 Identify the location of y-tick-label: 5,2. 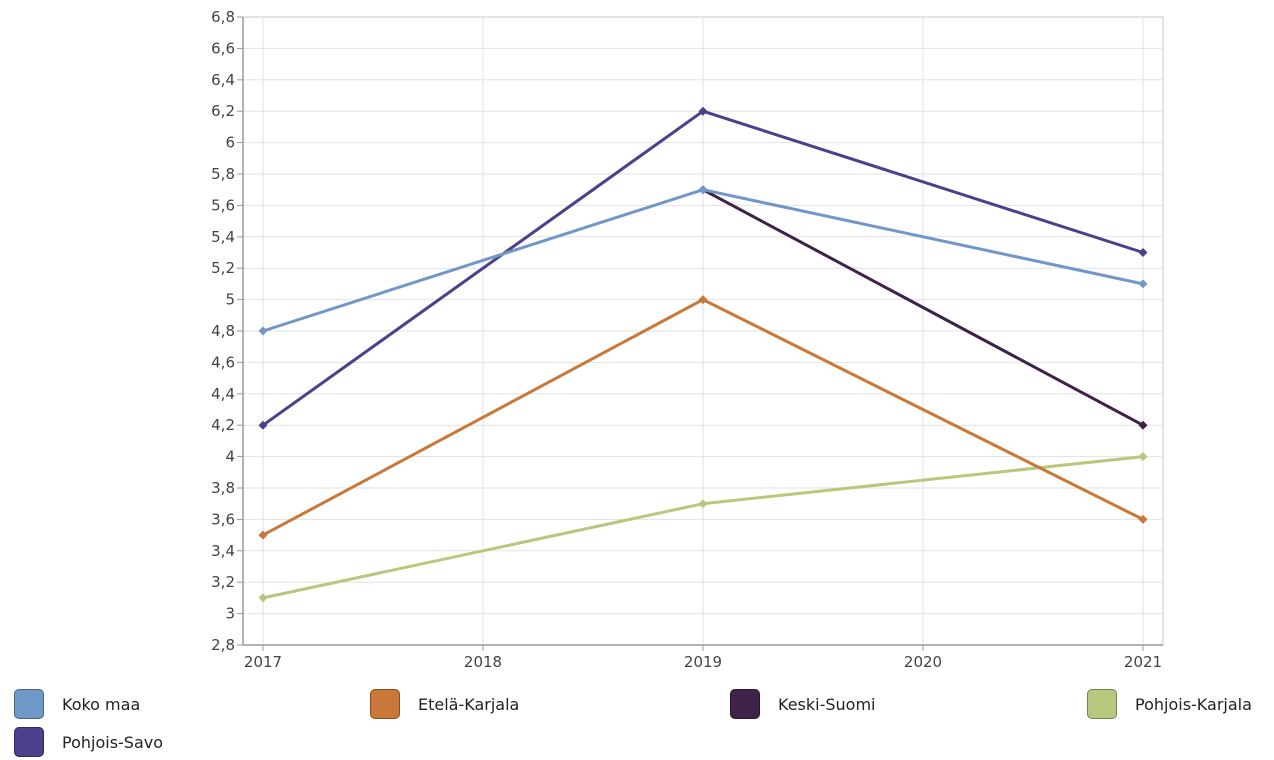
(223, 268).